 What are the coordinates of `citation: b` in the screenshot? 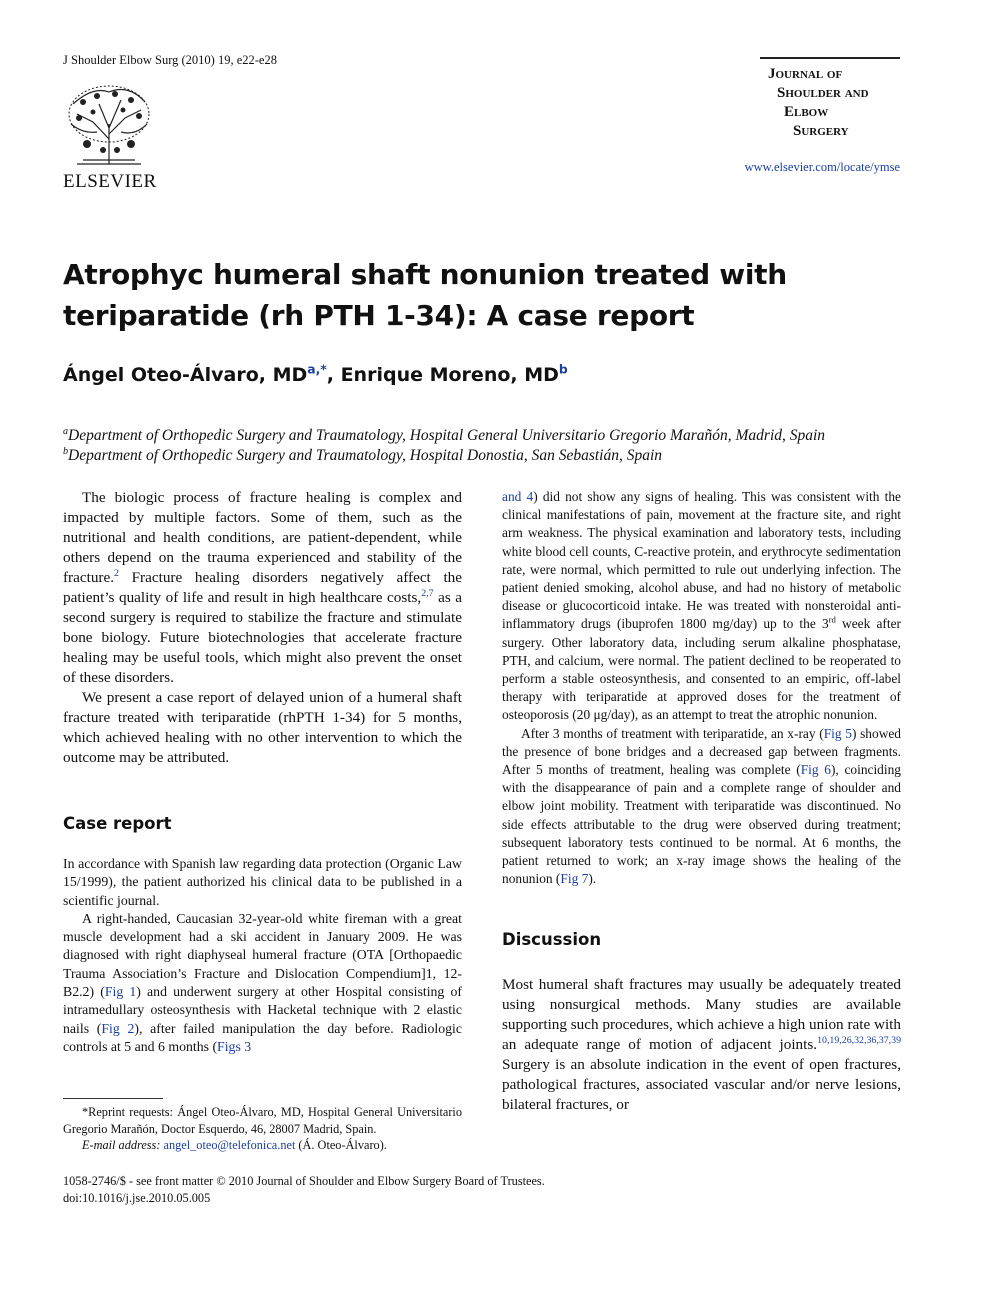 It's located at (563, 369).